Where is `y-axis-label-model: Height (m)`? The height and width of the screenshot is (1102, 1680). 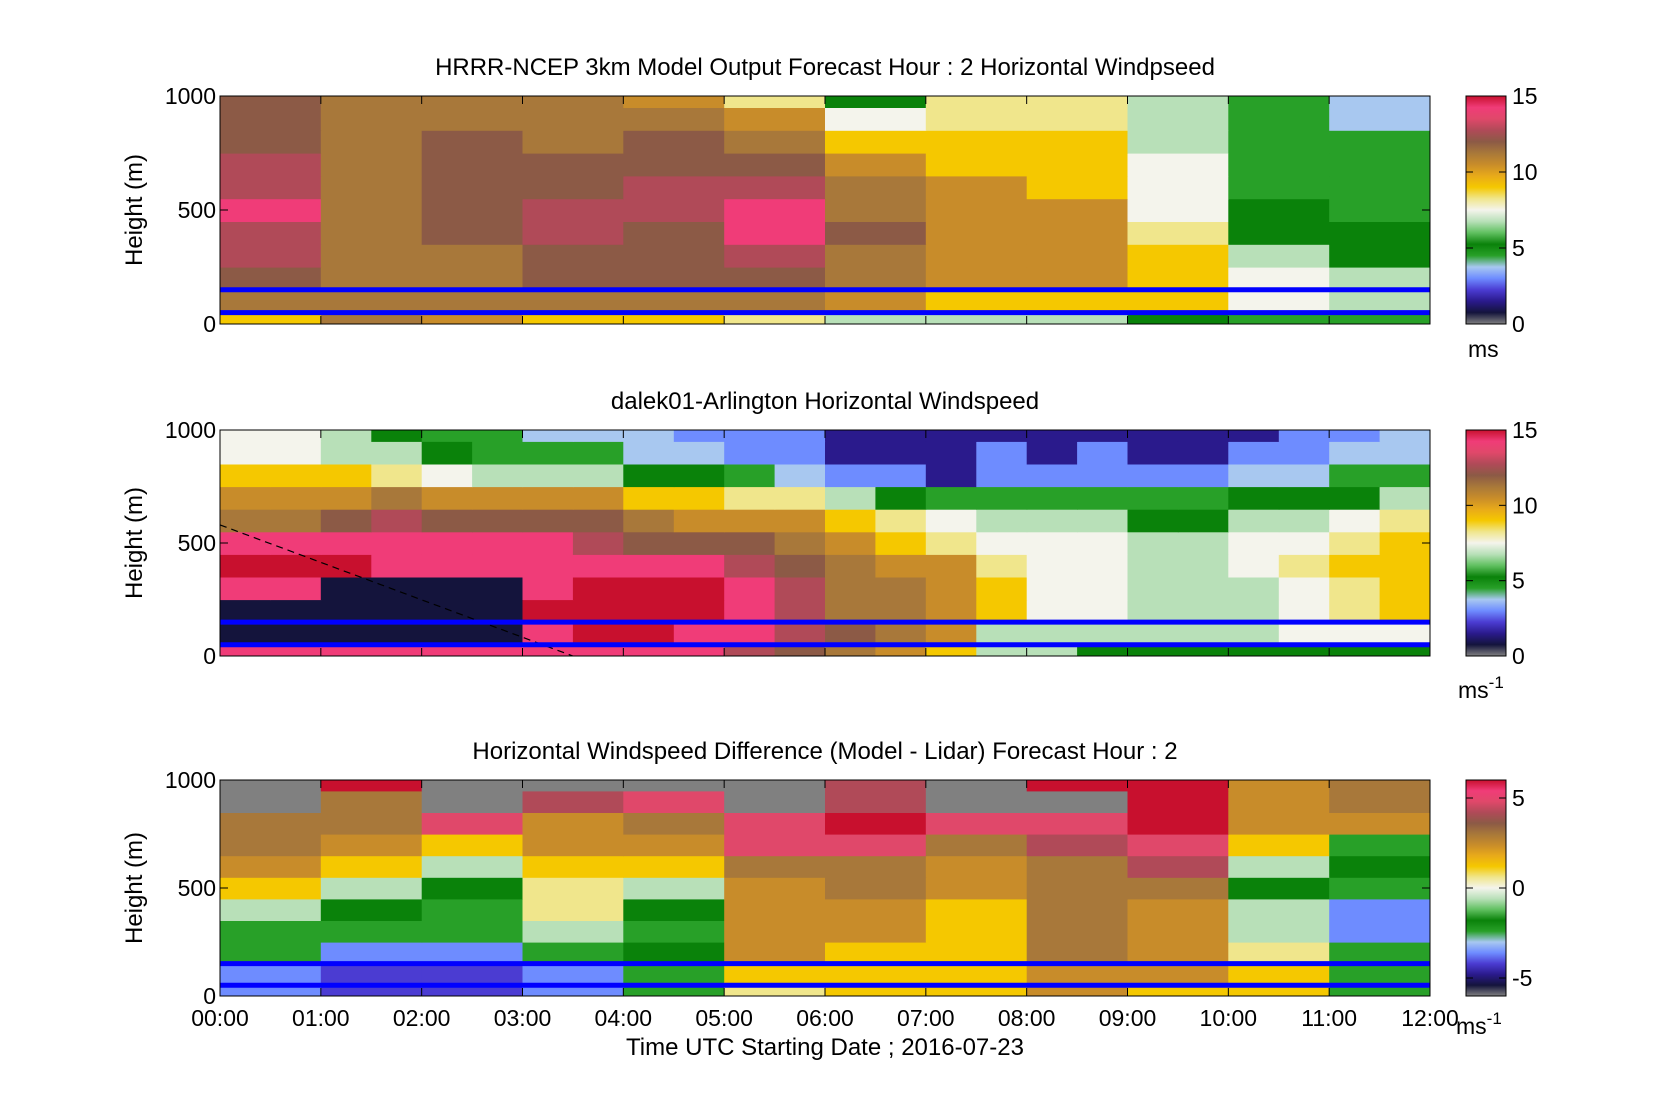
y-axis-label-model: Height (m) is located at coordinates (134, 210).